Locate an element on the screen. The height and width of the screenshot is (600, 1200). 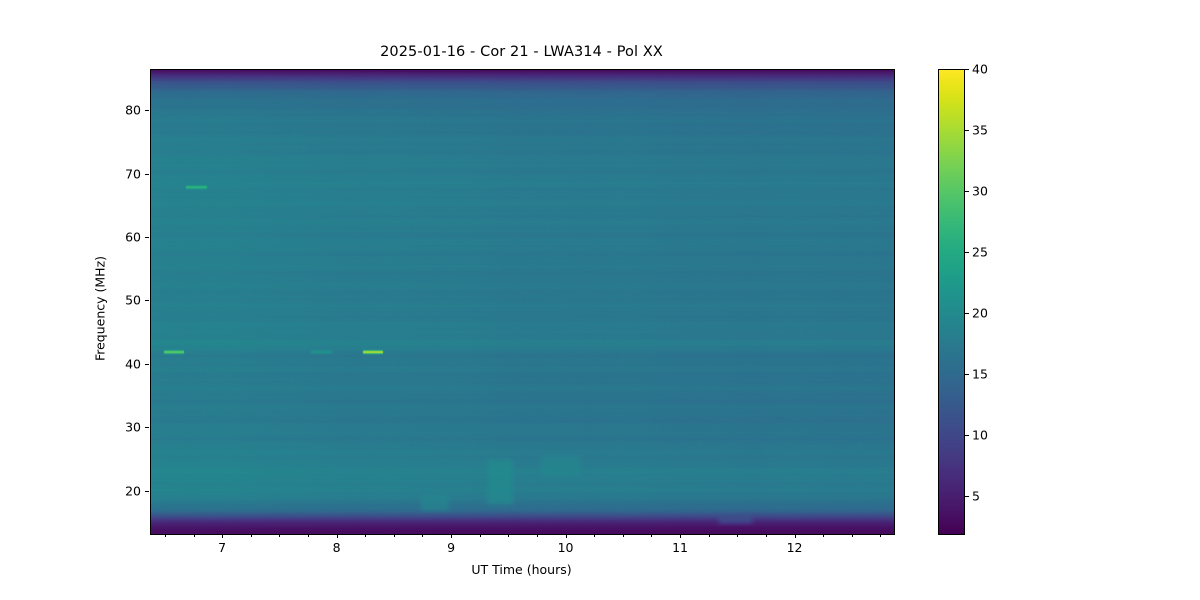
y-tick-label: 50 is located at coordinates (133, 300).